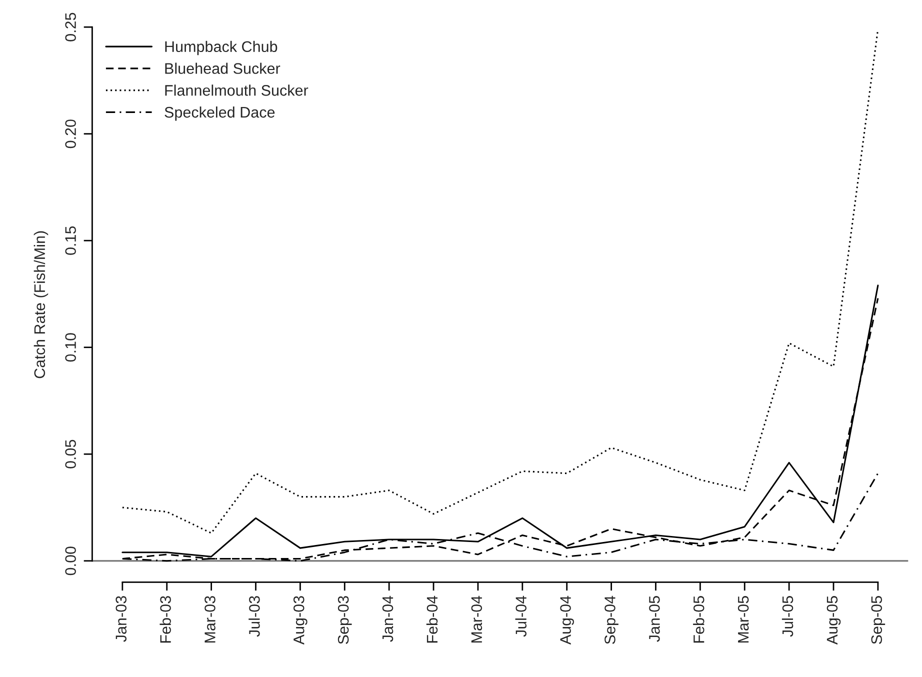  Describe the element at coordinates (222, 68) in the screenshot. I see `legend-label: Bluehead Sucker` at that location.